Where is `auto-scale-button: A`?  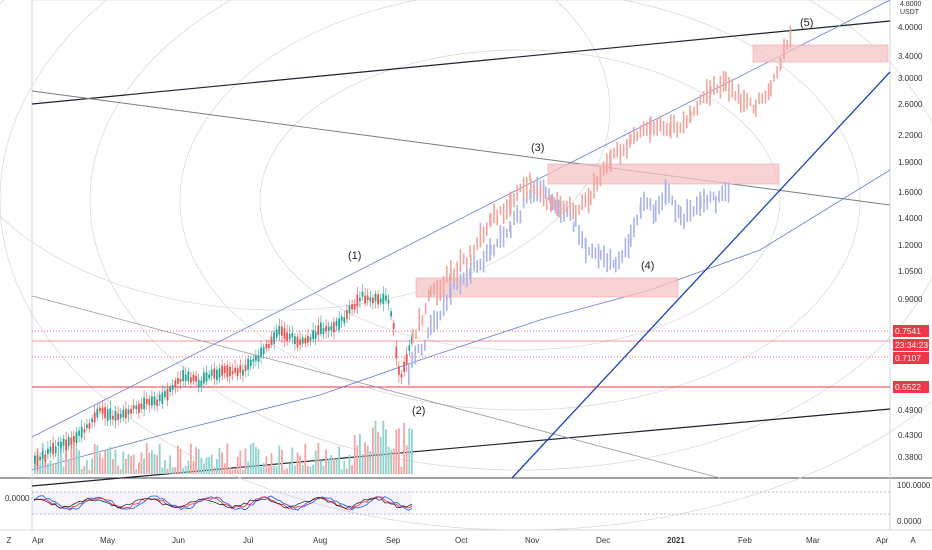 auto-scale-button: A is located at coordinates (913, 540).